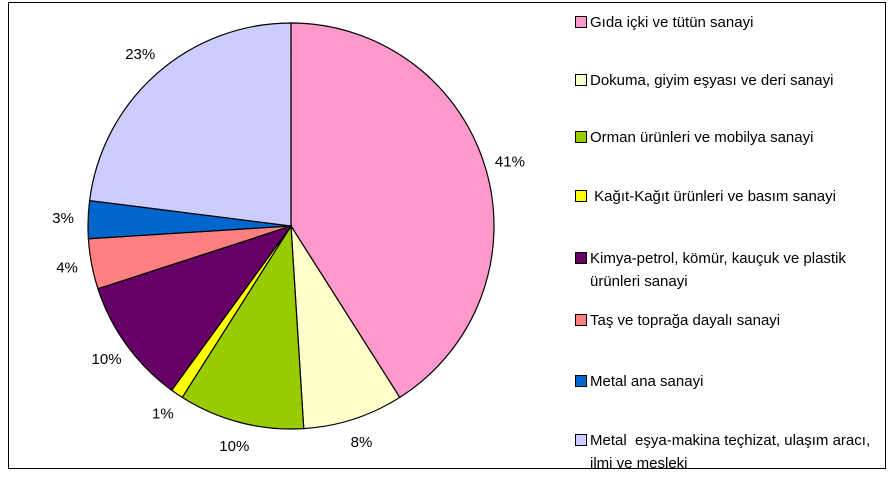  Describe the element at coordinates (712, 80) in the screenshot. I see `legend-label: Dokuma, giyim eşyası ve deri sanayi` at that location.